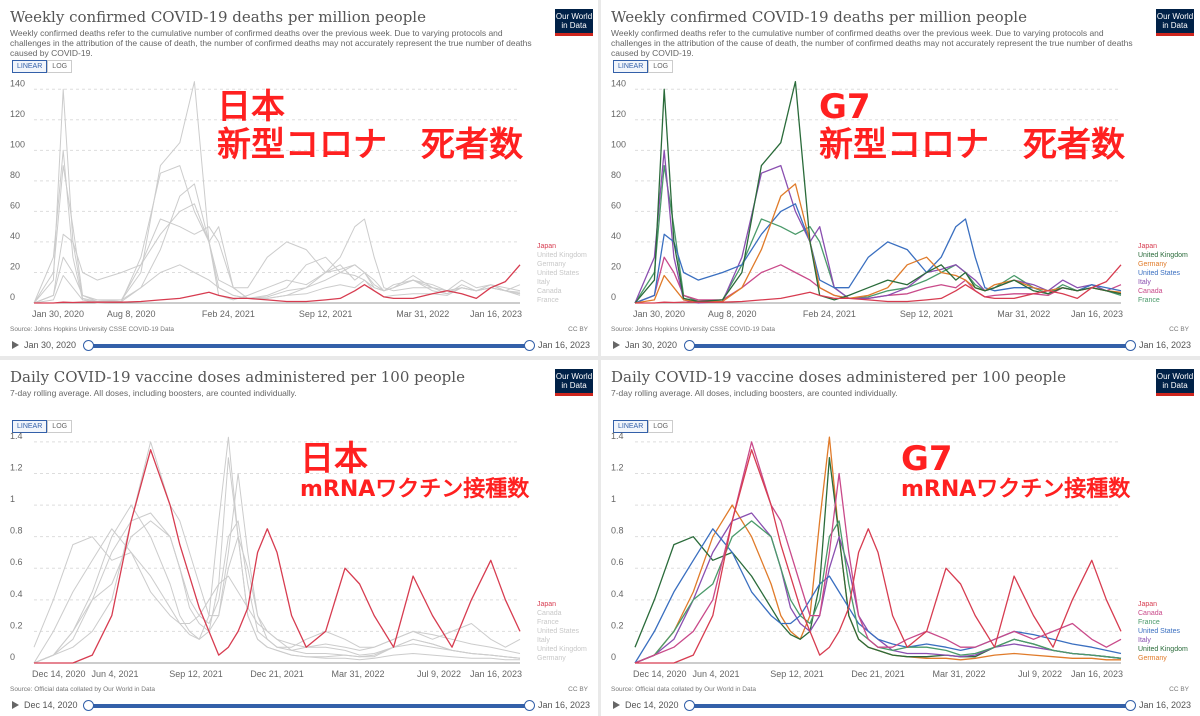 The image size is (1200, 716). Describe the element at coordinates (16, 625) in the screenshot. I see `y-tick-label: 0.2` at that location.